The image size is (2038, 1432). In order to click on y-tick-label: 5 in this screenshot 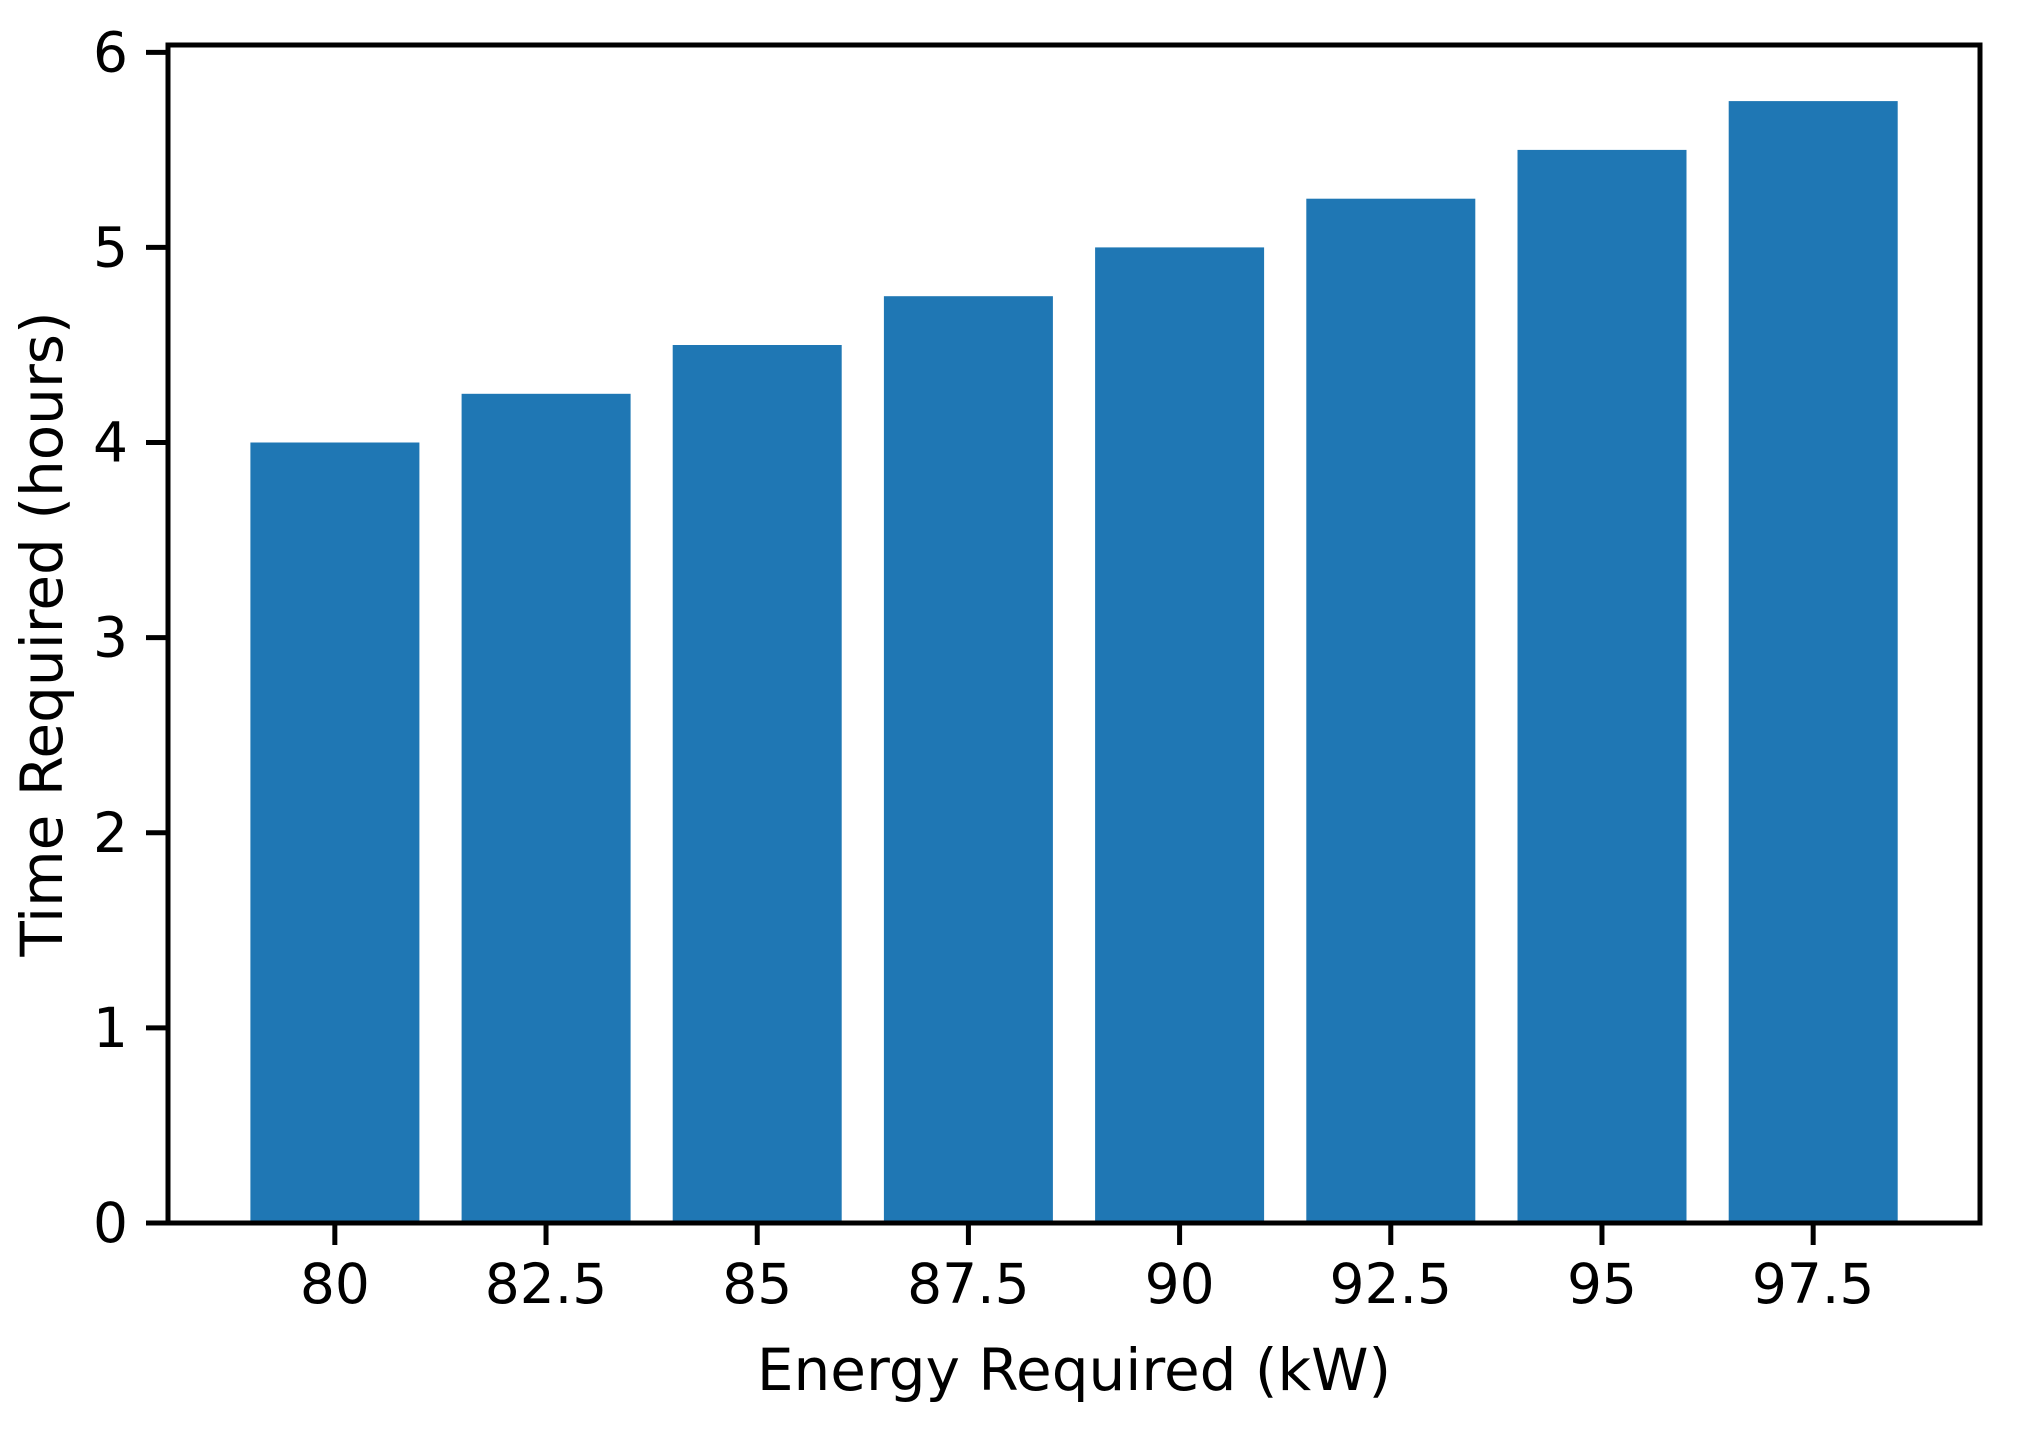, I will do `click(110, 247)`.